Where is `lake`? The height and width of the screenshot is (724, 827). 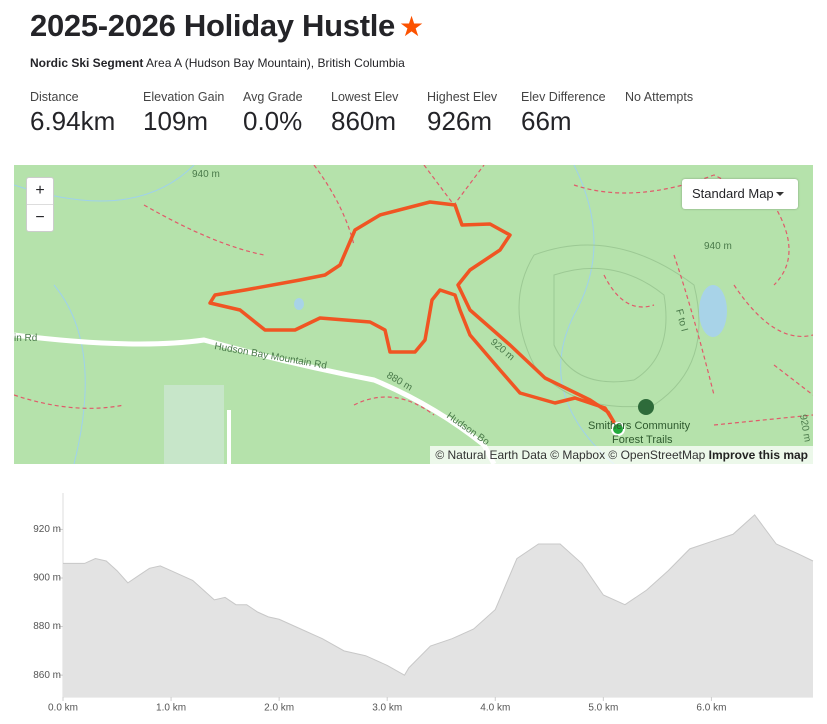 lake is located at coordinates (713, 311).